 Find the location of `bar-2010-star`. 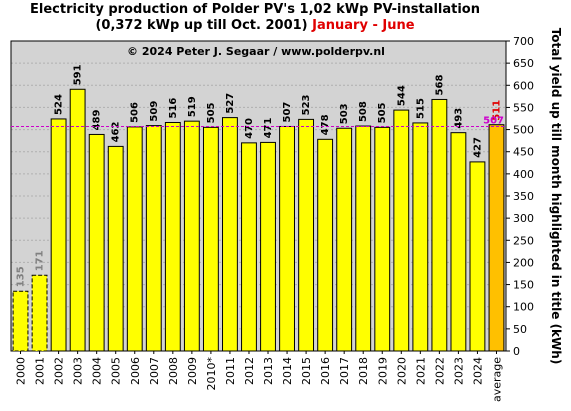

bar-2010-star is located at coordinates (210, 239).